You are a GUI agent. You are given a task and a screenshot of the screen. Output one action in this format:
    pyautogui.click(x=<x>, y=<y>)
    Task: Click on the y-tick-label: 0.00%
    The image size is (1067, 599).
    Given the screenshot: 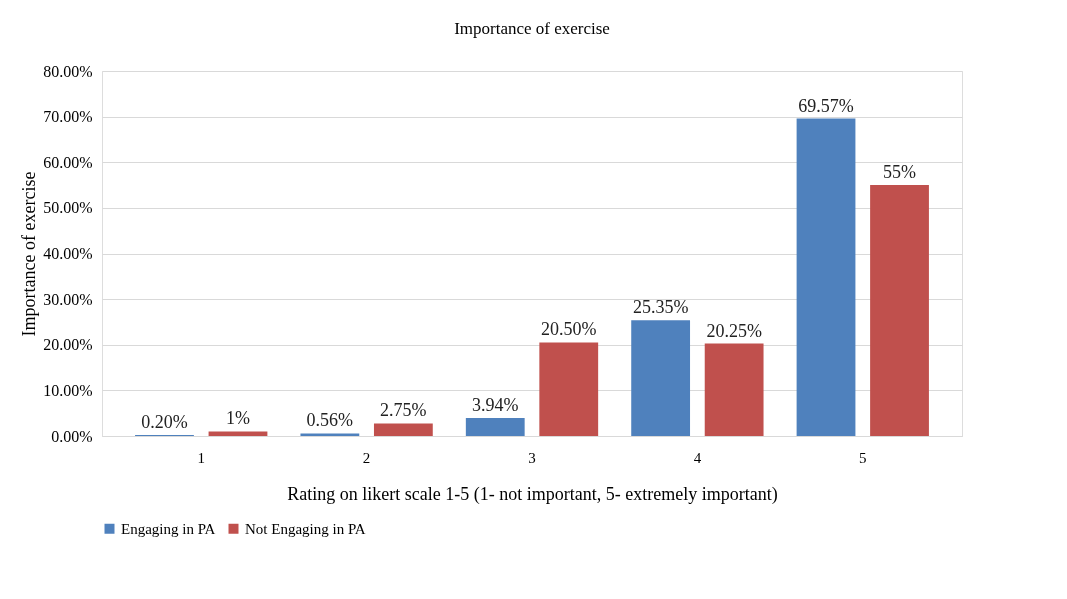 What is the action you would take?
    pyautogui.click(x=72, y=436)
    